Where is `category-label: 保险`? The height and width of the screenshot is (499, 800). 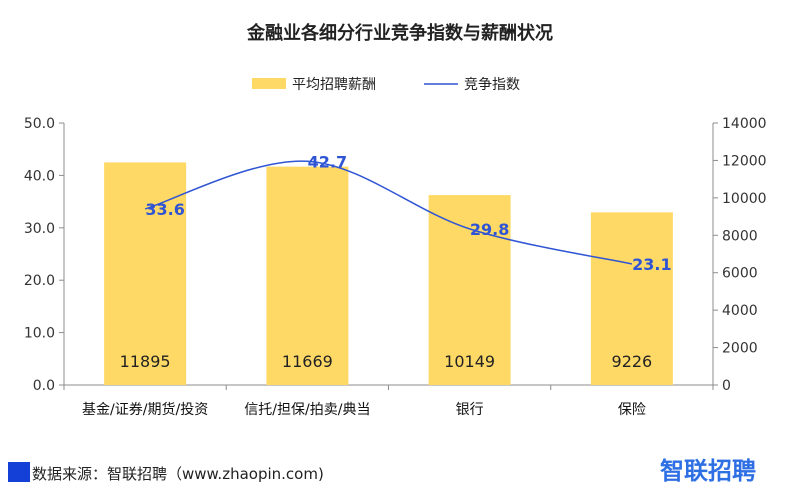 category-label: 保险 is located at coordinates (632, 410).